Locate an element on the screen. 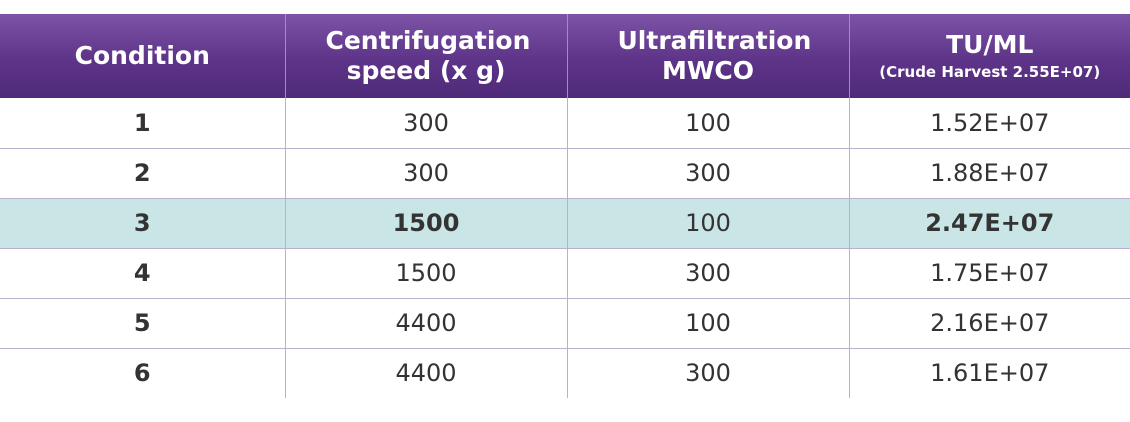 This screenshot has width=1130, height=422. cell-condition: 1 is located at coordinates (143, 123).